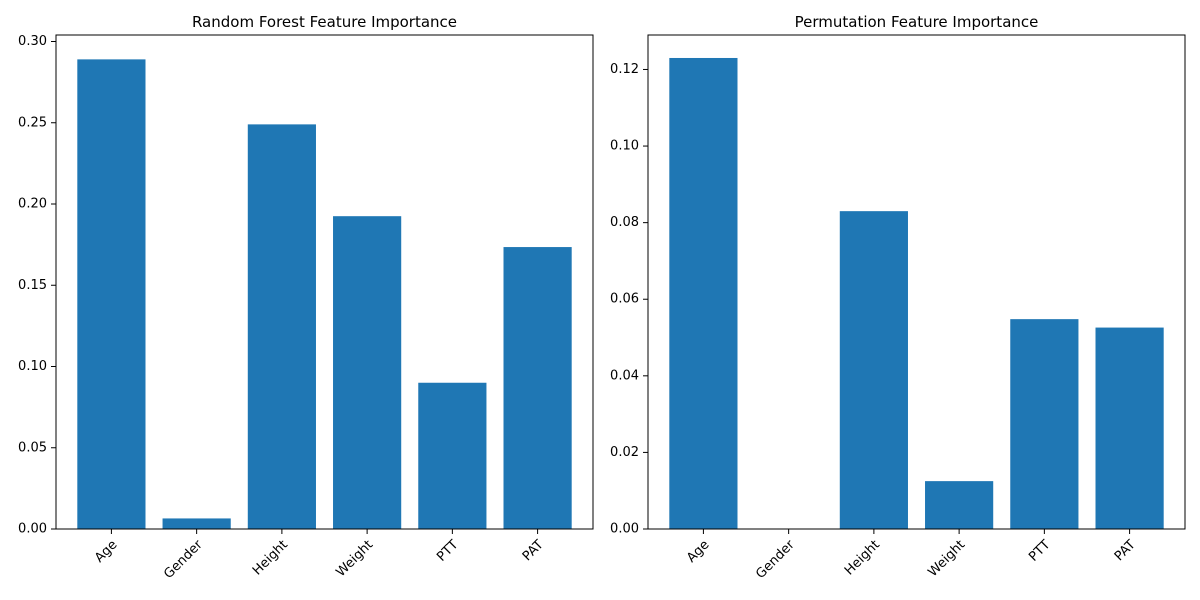 This screenshot has height=600, width=1200. What do you see at coordinates (196, 523) in the screenshot?
I see `bar-gender` at bounding box center [196, 523].